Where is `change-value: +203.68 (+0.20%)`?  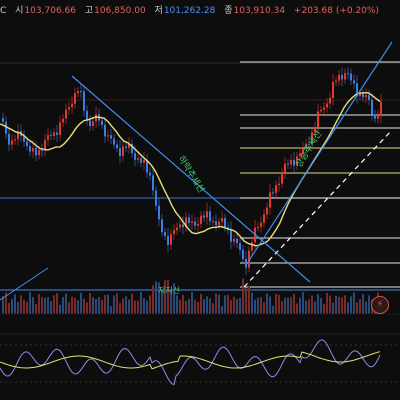 change-value: +203.68 (+0.20%) is located at coordinates (336, 11).